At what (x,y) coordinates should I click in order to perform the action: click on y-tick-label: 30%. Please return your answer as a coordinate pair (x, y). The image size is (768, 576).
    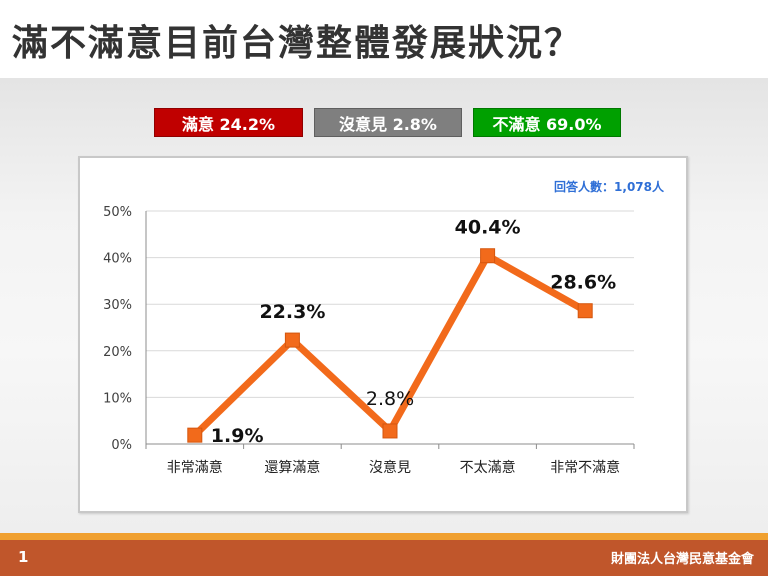
    Looking at the image, I should click on (117, 305).